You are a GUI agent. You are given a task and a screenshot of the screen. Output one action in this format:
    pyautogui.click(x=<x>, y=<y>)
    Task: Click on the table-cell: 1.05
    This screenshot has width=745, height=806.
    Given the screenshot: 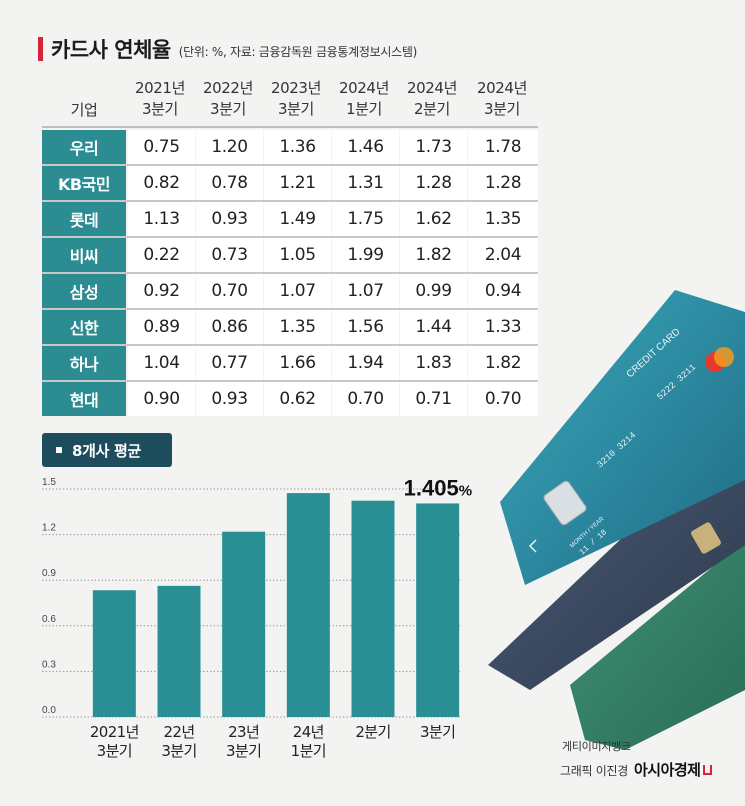 What is the action you would take?
    pyautogui.click(x=297, y=255)
    